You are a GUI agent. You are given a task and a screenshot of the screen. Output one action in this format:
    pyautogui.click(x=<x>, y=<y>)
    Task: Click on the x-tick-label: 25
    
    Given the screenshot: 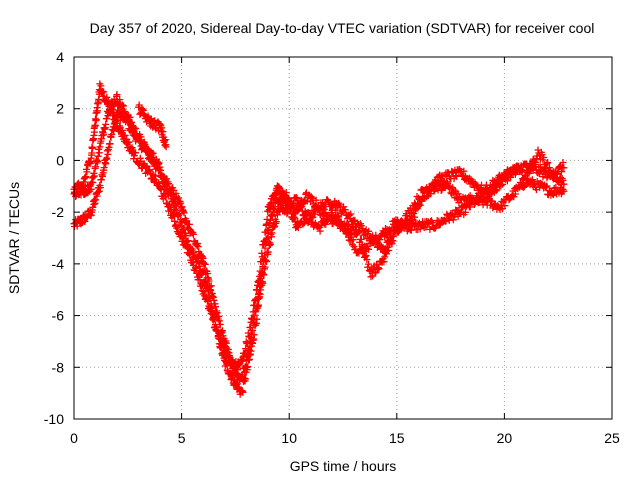 What is the action you would take?
    pyautogui.click(x=612, y=438)
    